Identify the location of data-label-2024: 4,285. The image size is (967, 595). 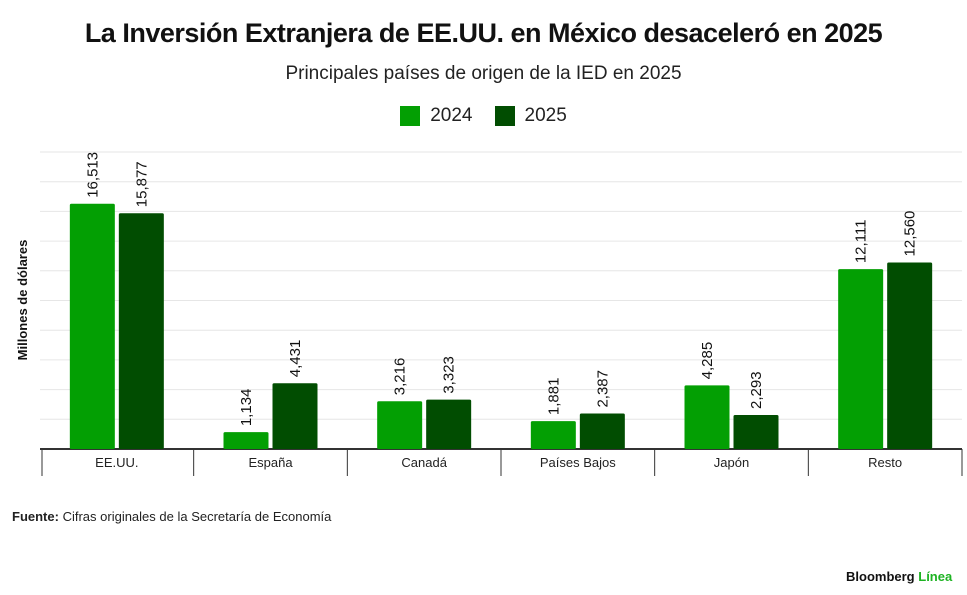
(707, 361).